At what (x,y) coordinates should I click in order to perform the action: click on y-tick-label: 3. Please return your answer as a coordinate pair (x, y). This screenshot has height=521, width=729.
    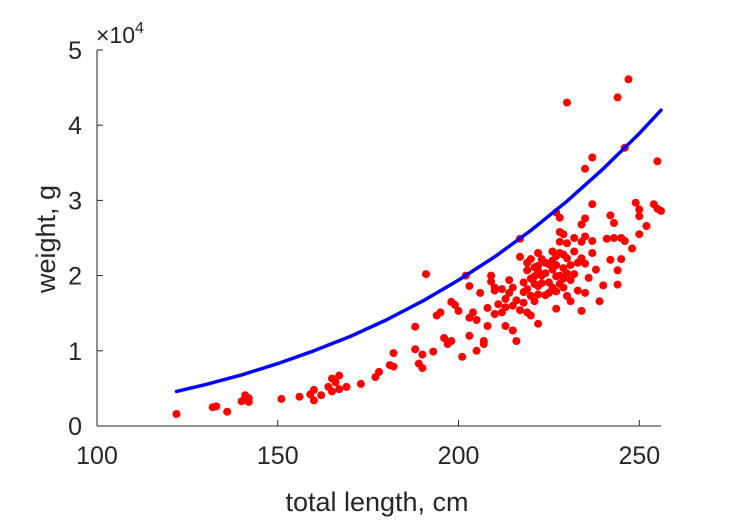
    Looking at the image, I should click on (75, 201).